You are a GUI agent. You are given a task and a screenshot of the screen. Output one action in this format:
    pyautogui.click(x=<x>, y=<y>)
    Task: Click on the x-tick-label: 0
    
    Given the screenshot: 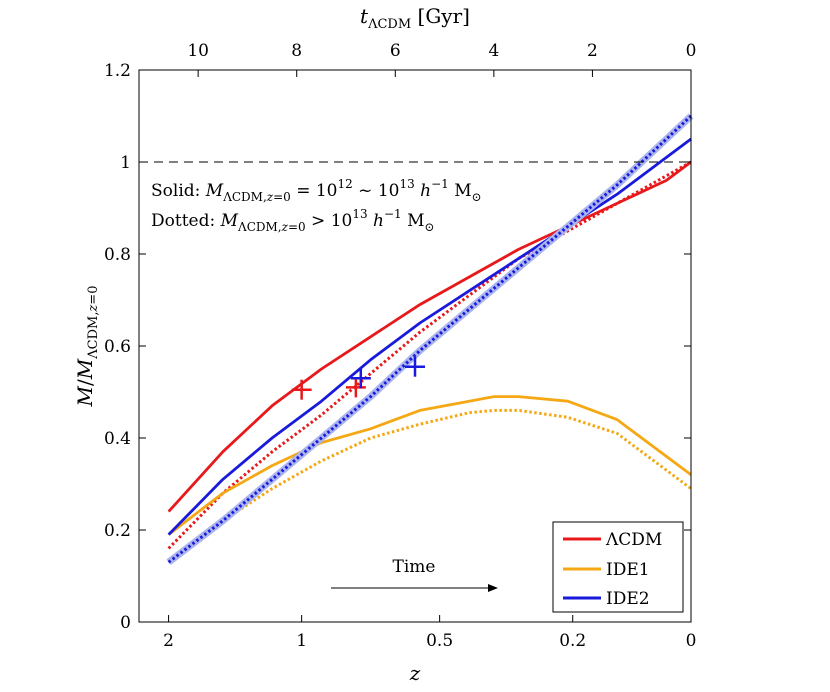 What is the action you would take?
    pyautogui.click(x=691, y=641)
    